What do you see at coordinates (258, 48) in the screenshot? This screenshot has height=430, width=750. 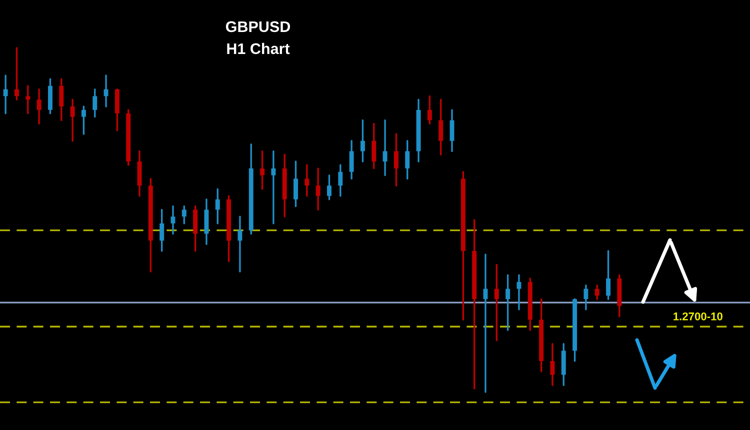 I see `chart-subtitle: H1 Chart` at bounding box center [258, 48].